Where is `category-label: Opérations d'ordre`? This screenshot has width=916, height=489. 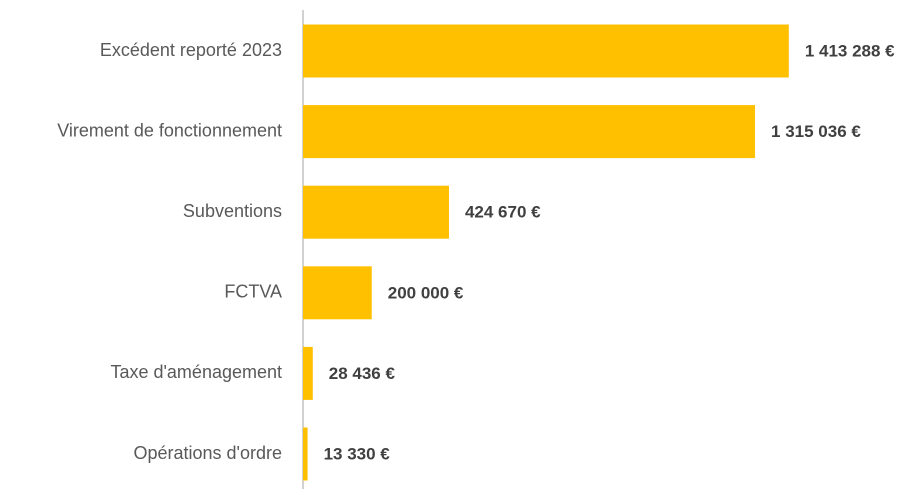
category-label: Opérations d'ordre is located at coordinates (207, 453).